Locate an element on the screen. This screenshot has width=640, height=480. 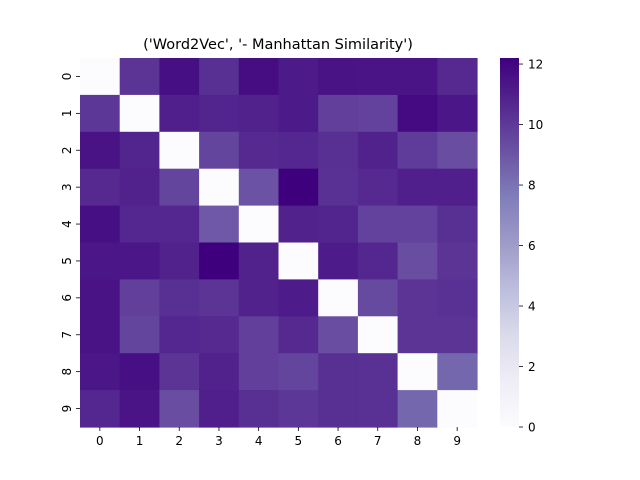
colorbar-tick-label: 4 is located at coordinates (532, 307).